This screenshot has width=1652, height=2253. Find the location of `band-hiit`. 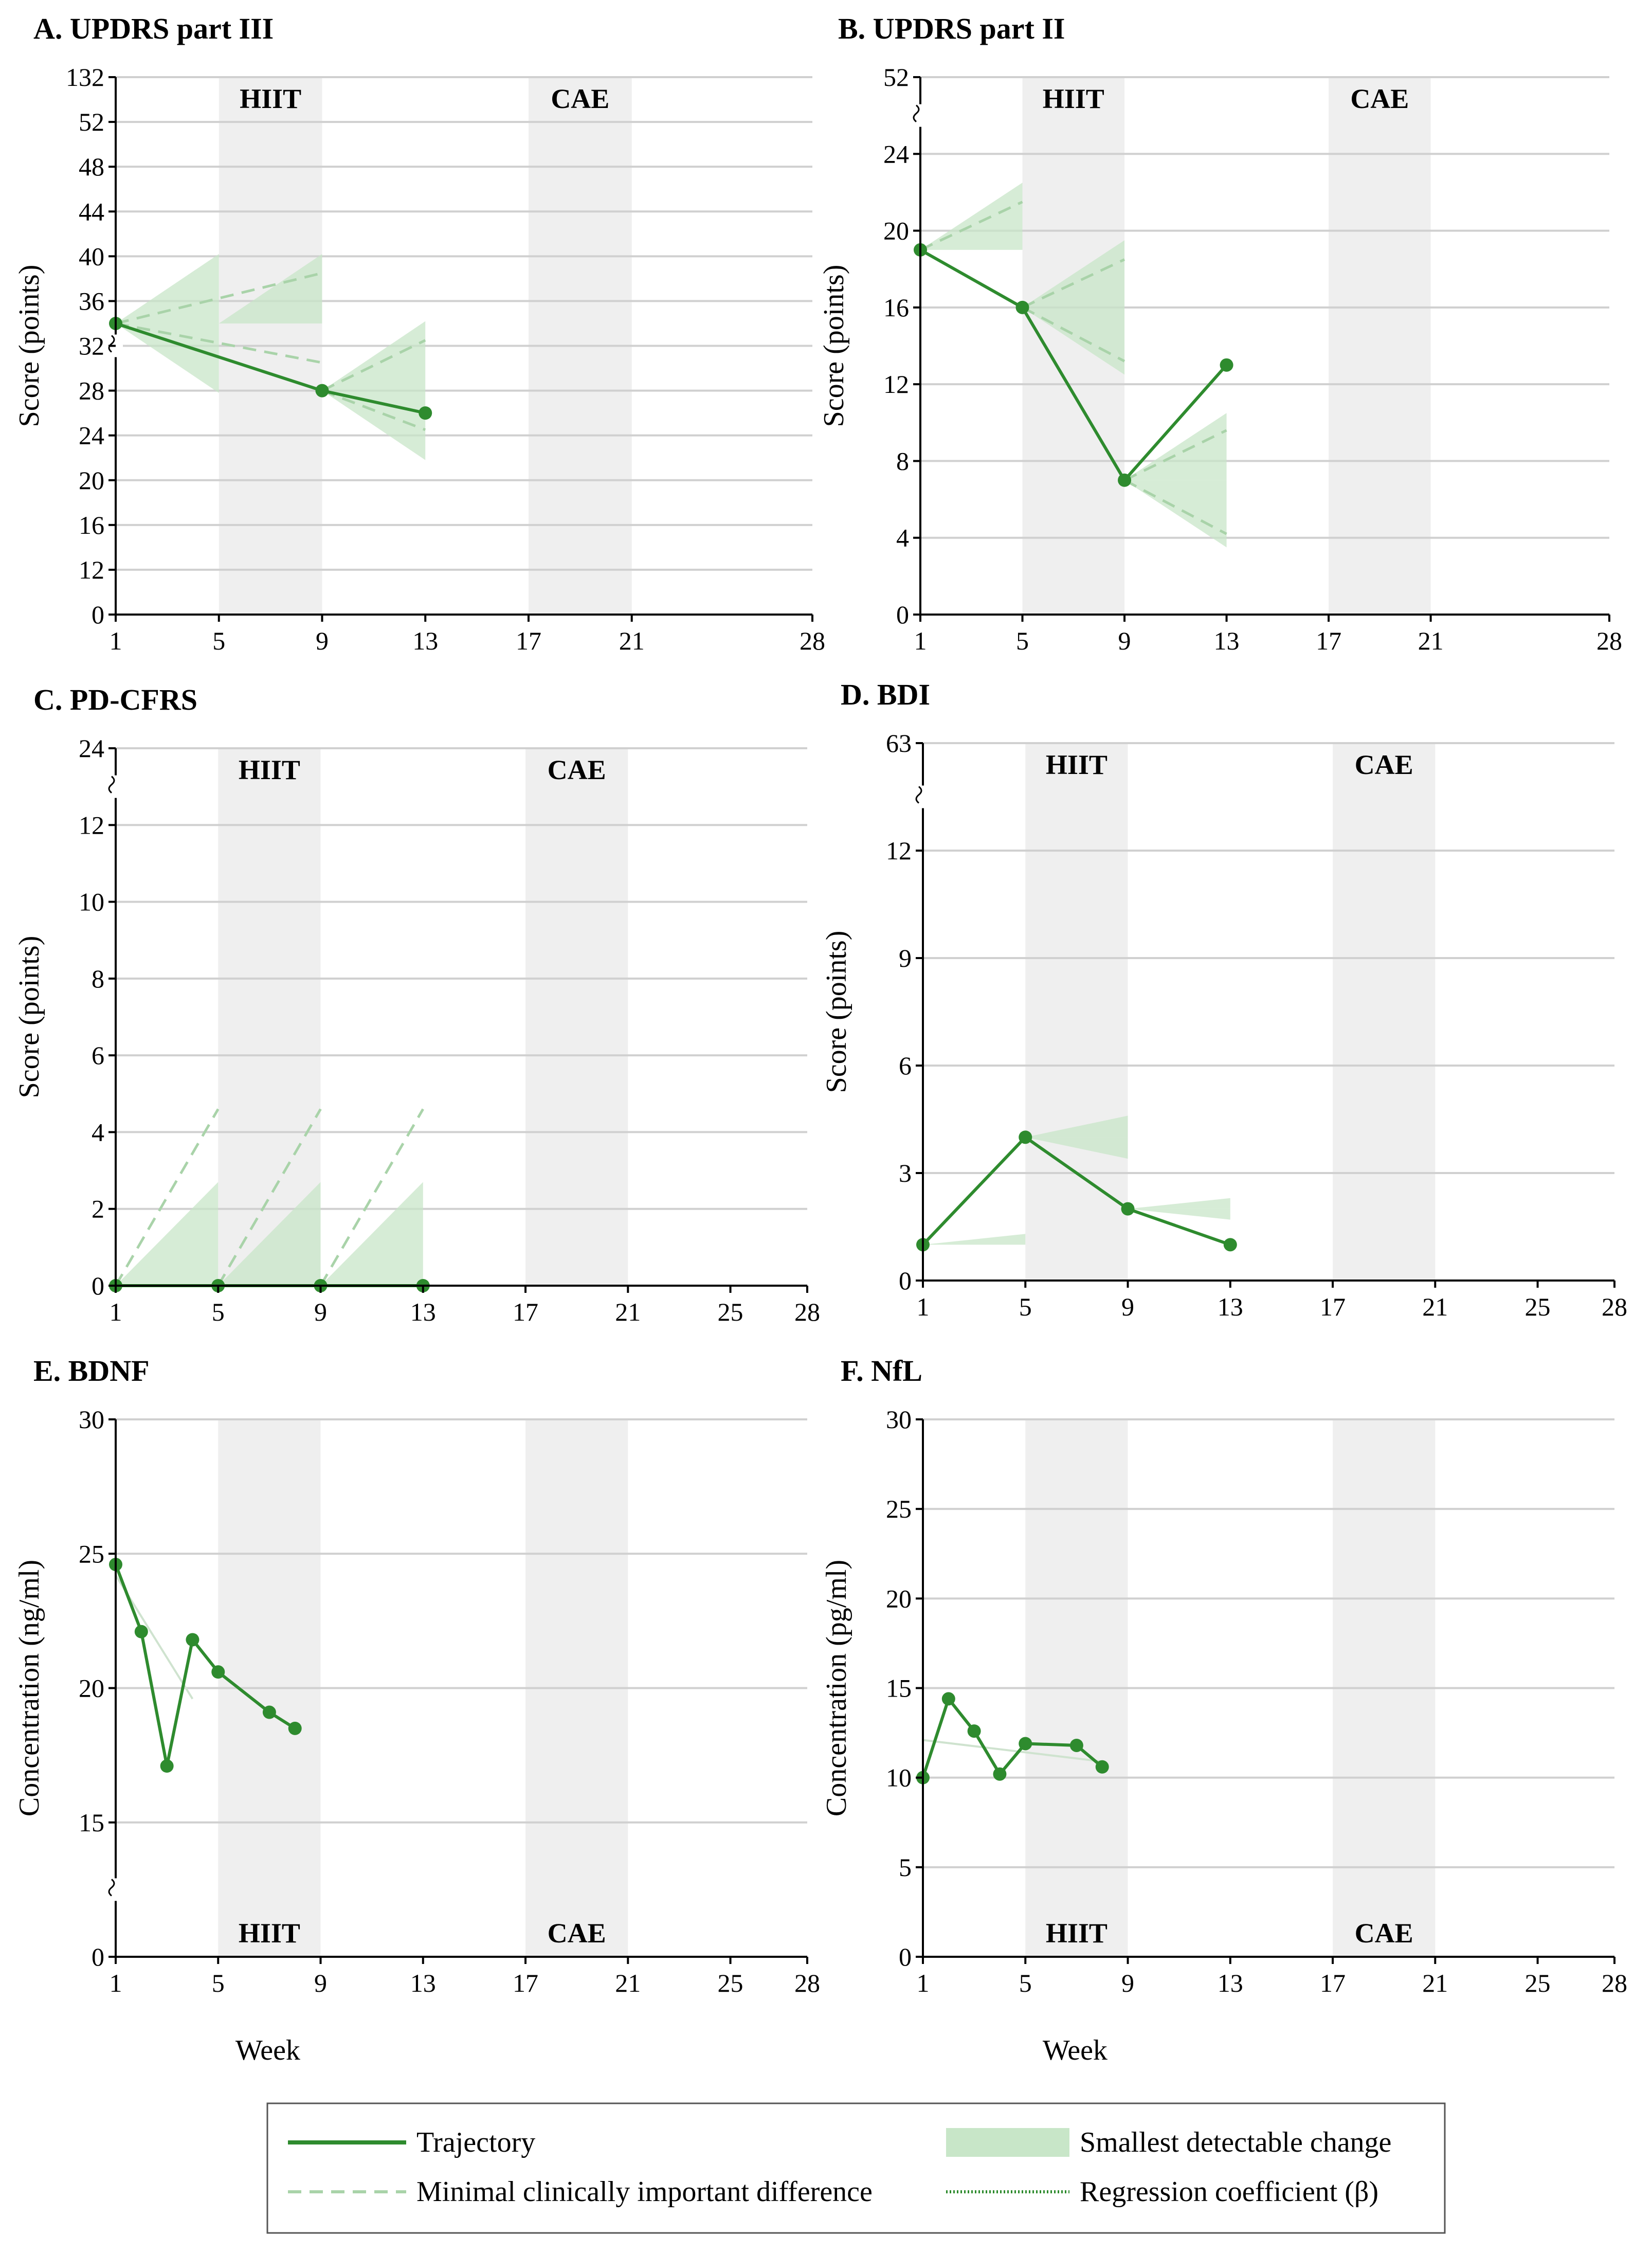

band-hiit is located at coordinates (269, 1017).